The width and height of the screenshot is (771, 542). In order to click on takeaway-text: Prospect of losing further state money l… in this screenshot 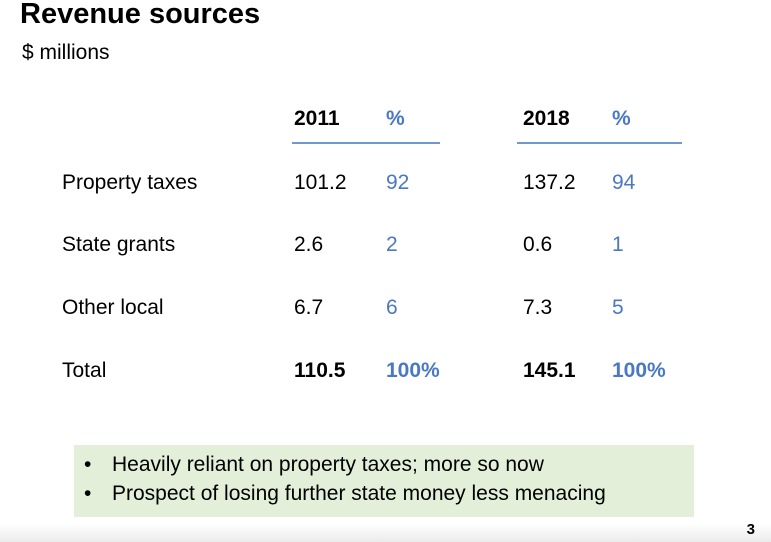, I will do `click(359, 493)`.